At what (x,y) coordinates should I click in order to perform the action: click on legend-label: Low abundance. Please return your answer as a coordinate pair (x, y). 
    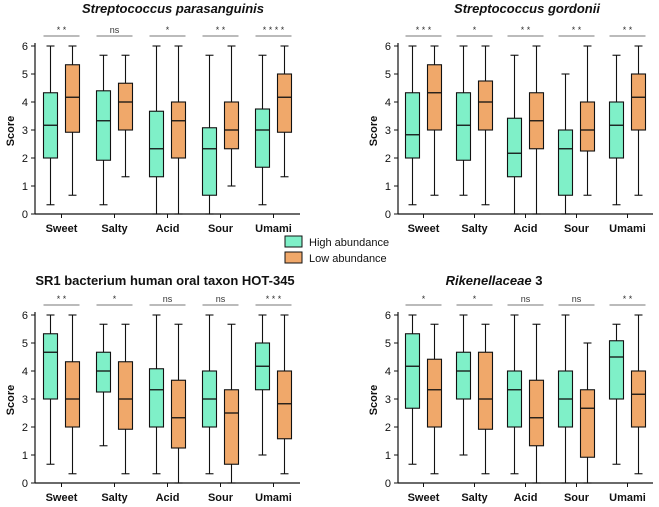
    Looking at the image, I should click on (348, 259).